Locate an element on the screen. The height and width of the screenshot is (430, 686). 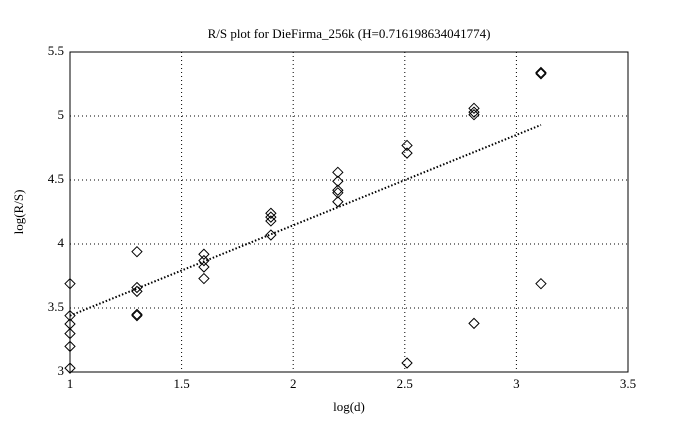
y-tick-label: 3.5 is located at coordinates (56, 306).